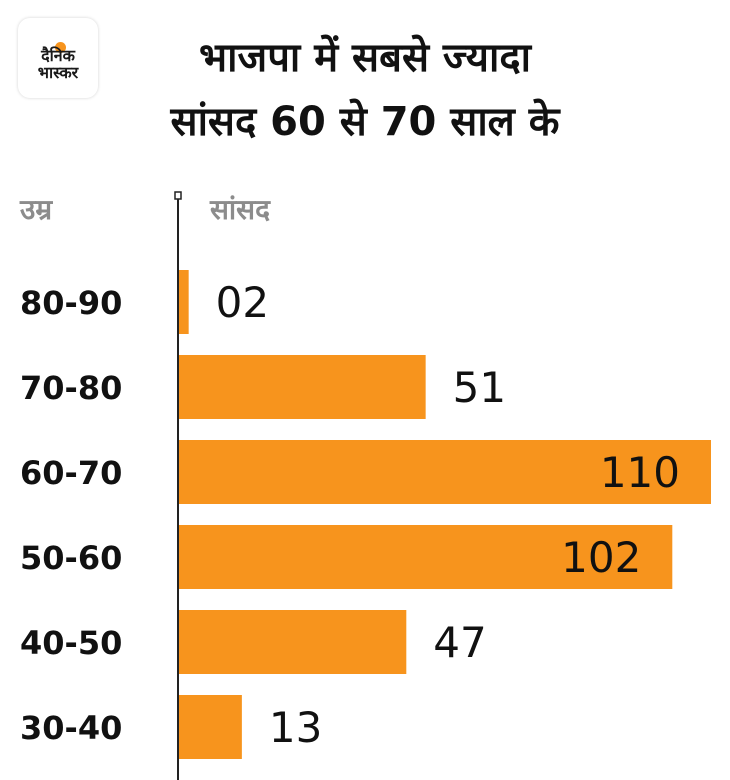  I want to click on category-label-70-80: 70-80, so click(71, 388).